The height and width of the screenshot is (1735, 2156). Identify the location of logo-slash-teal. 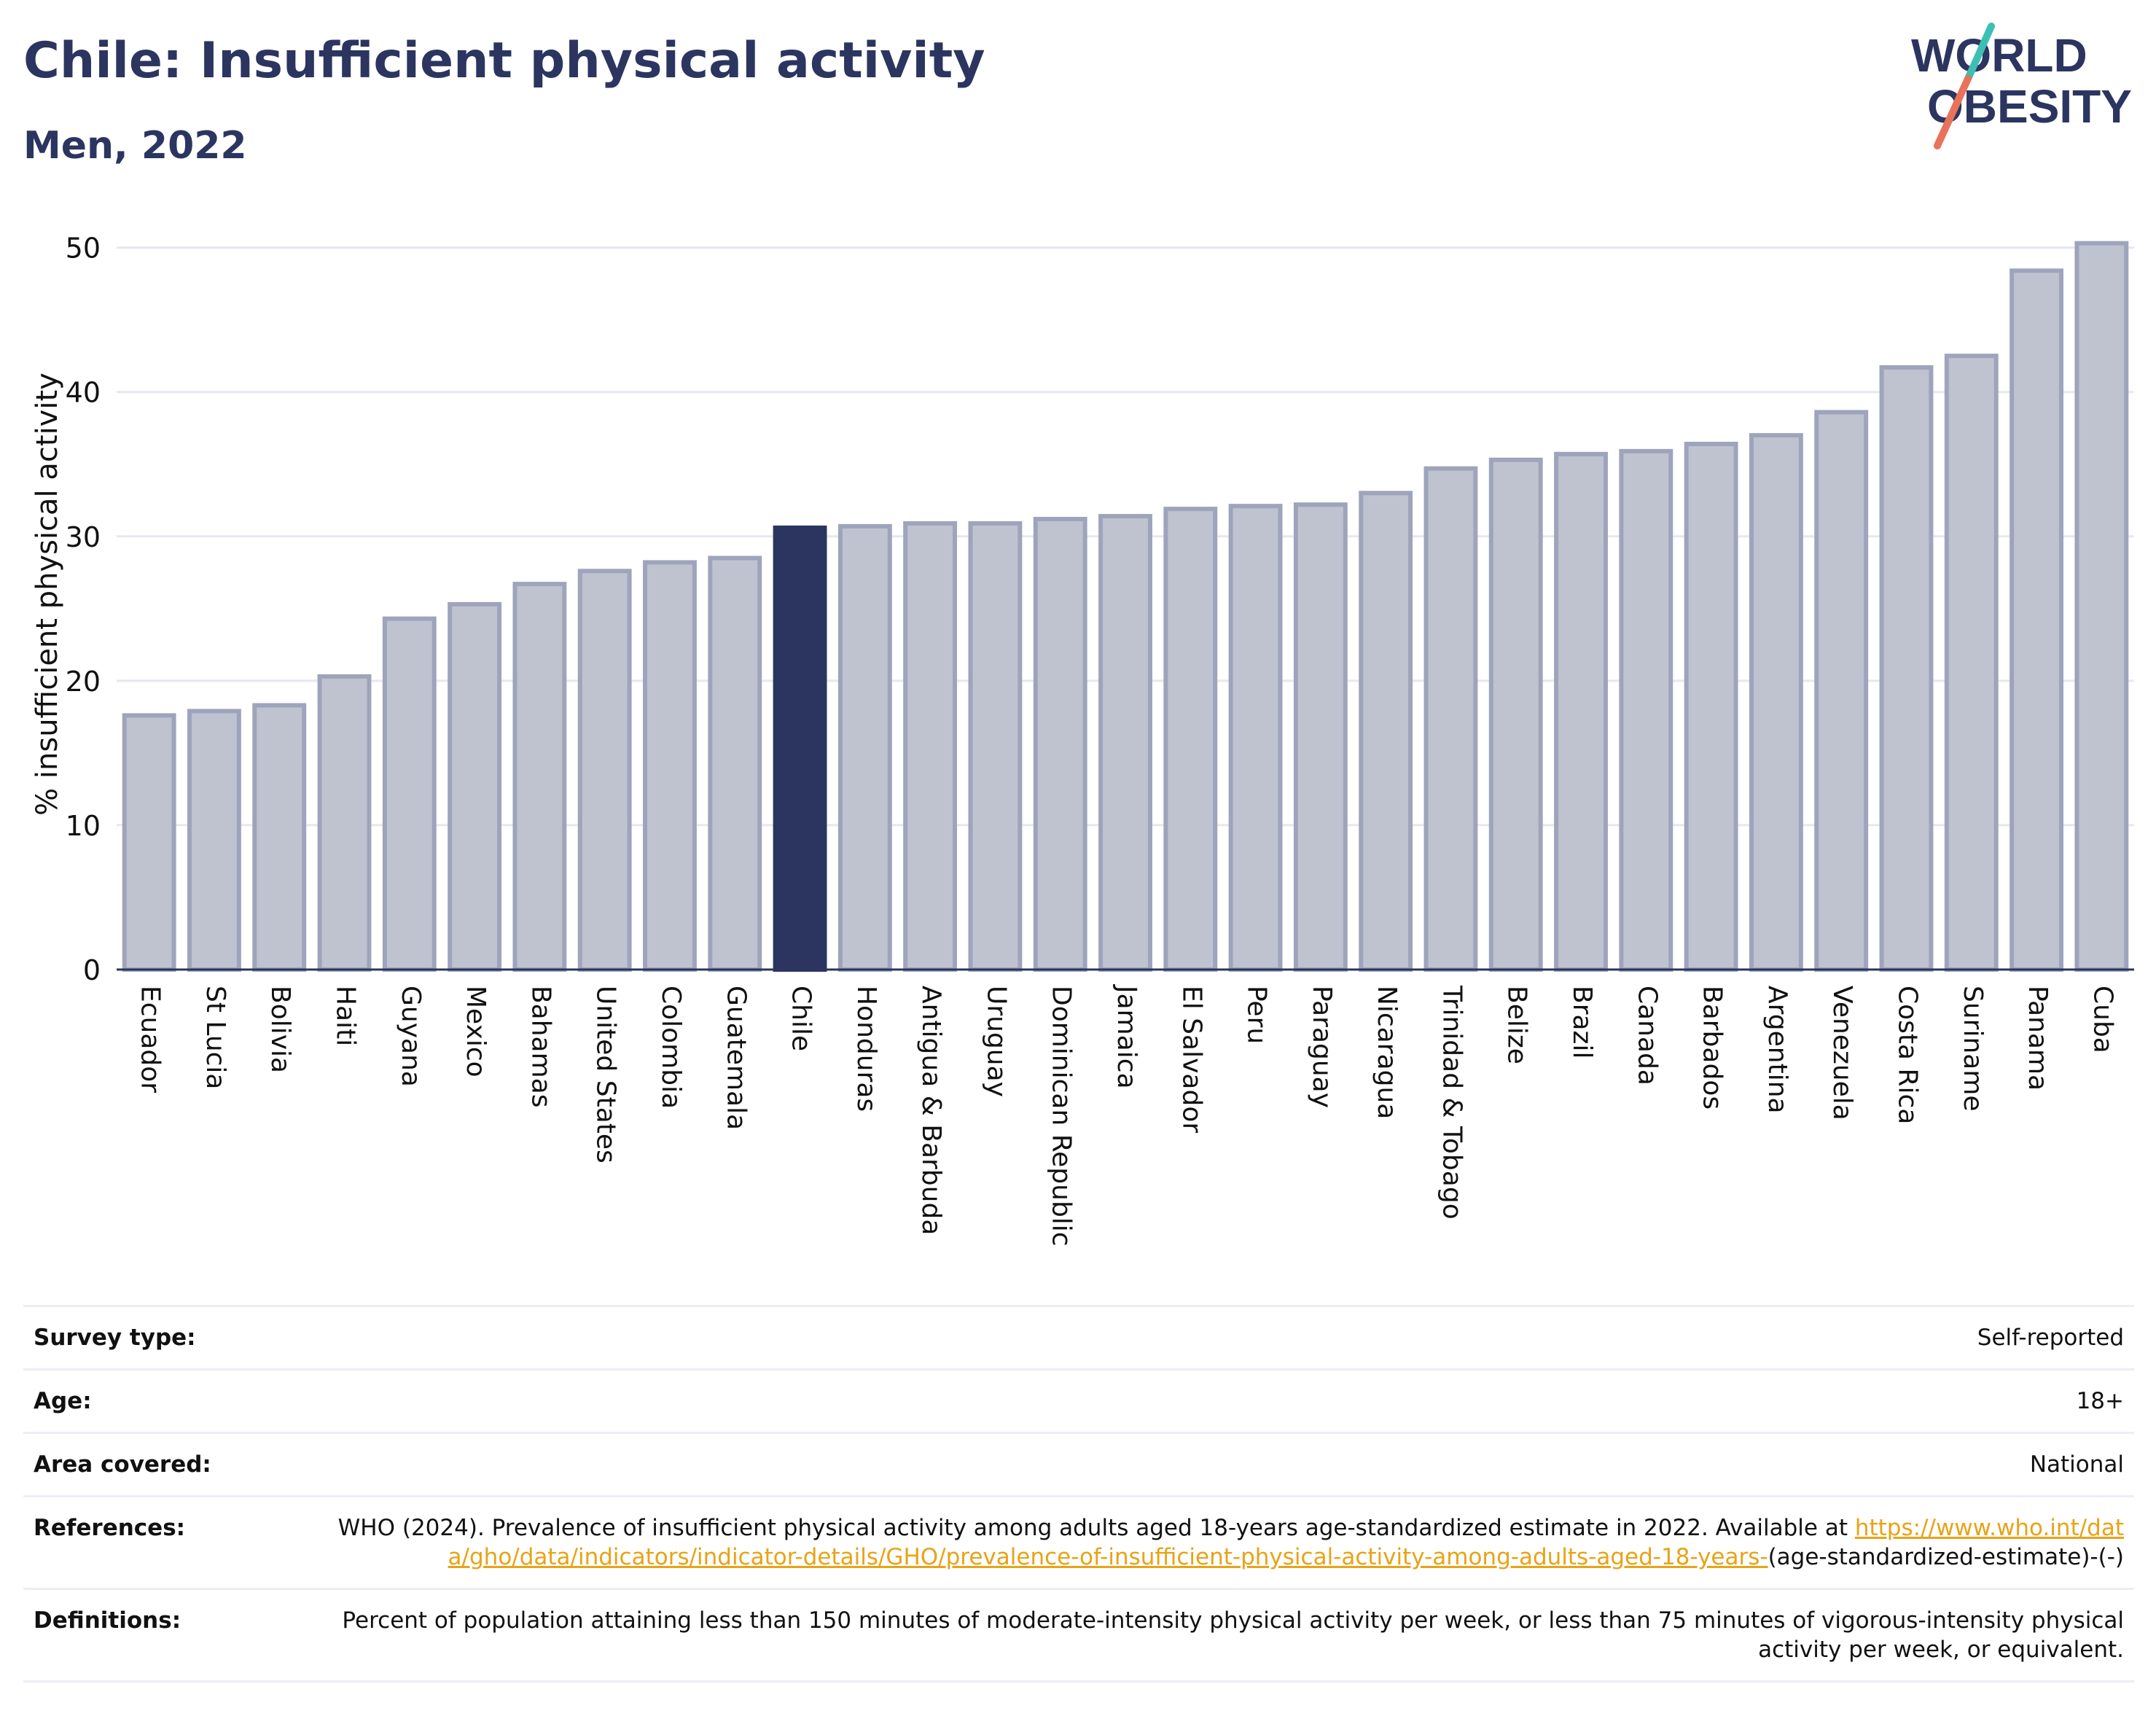
(1980, 52).